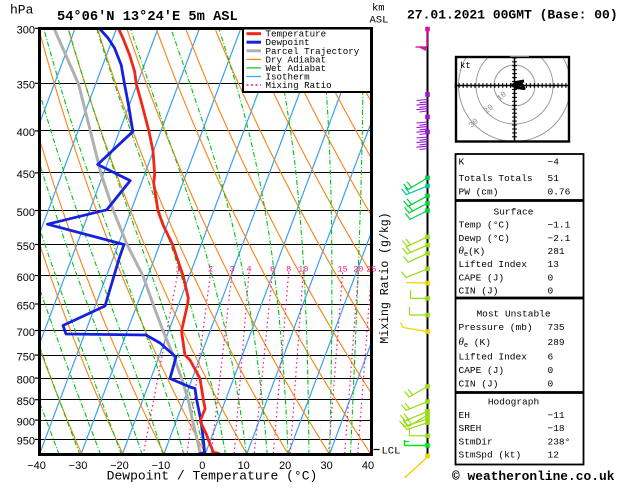  I want to click on svg-text: 550, so click(26, 247).